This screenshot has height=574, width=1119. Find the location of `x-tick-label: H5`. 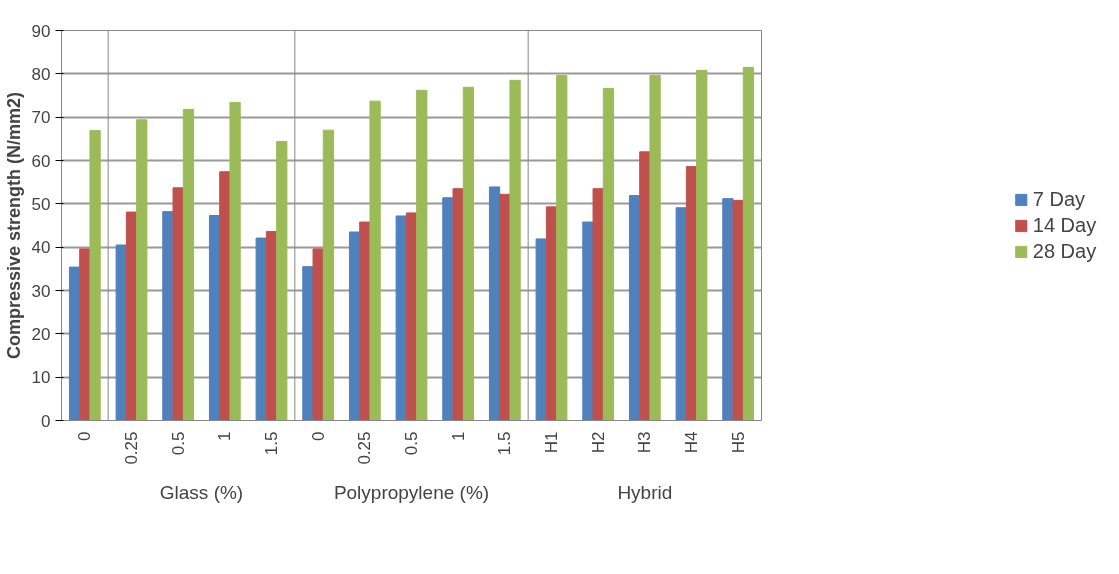

x-tick-label: H5 is located at coordinates (738, 442).